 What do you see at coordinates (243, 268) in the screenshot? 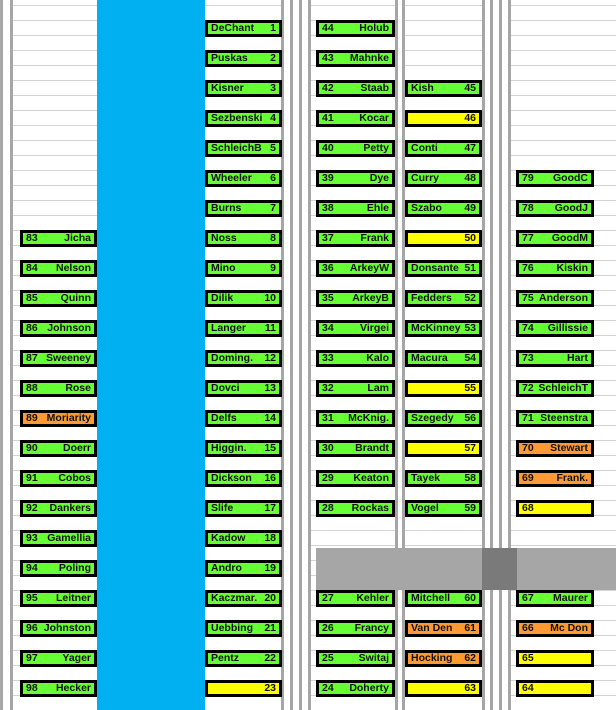
I see `seat-cell: Mino 9` at bounding box center [243, 268].